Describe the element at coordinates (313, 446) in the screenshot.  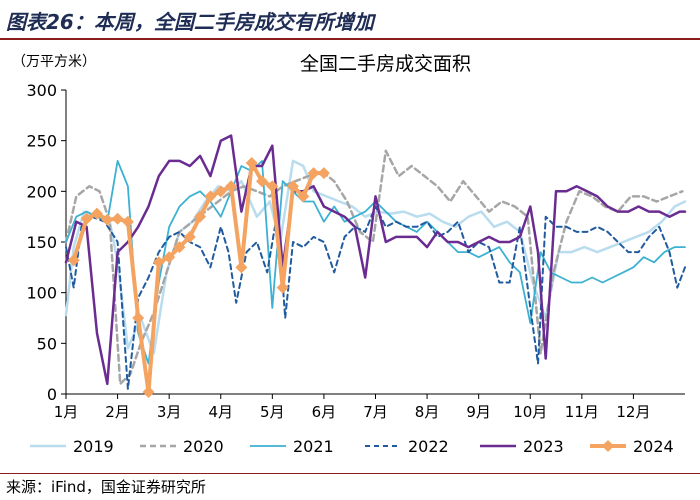
I see `legend-label-2021: 2021` at that location.